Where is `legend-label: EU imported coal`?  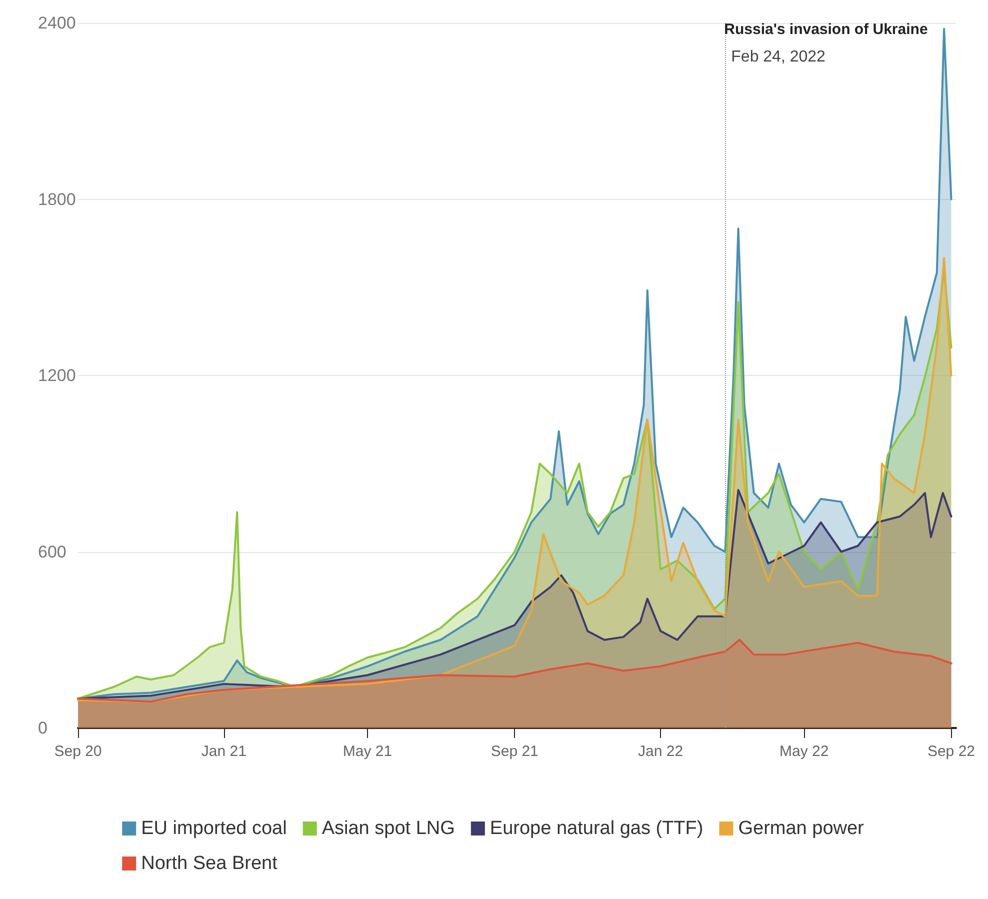
legend-label: EU imported coal is located at coordinates (214, 828).